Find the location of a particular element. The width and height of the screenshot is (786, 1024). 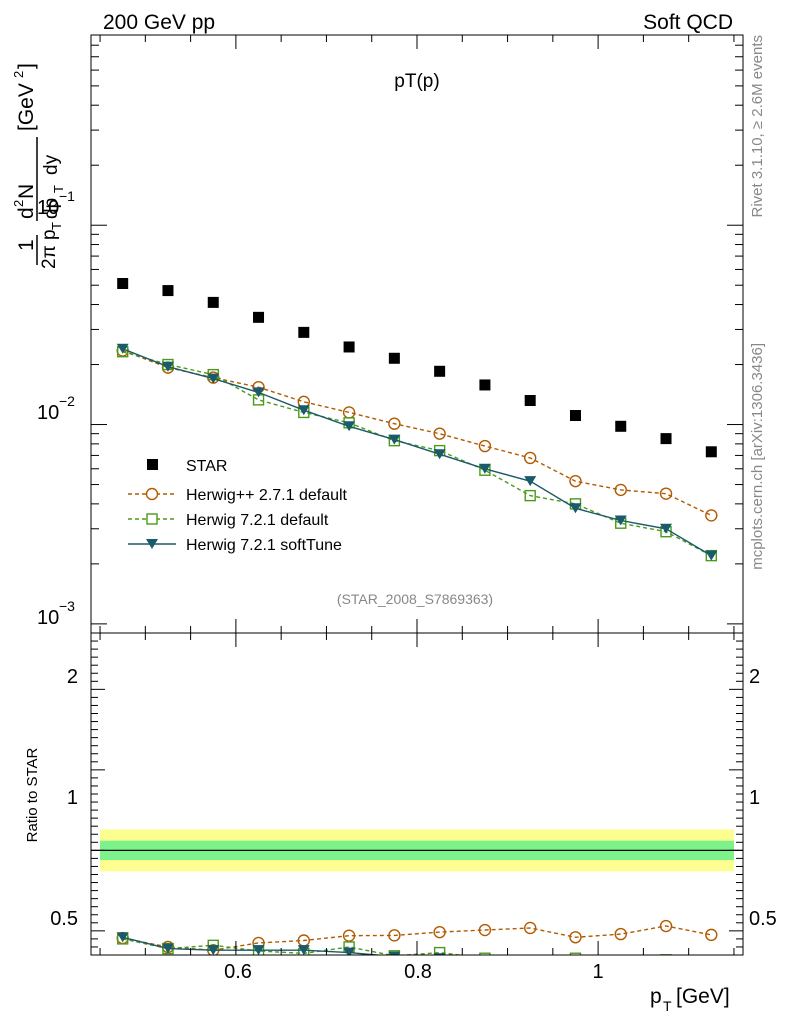

svg-text: Herwig++ 2.7.1 default is located at coordinates (267, 495).